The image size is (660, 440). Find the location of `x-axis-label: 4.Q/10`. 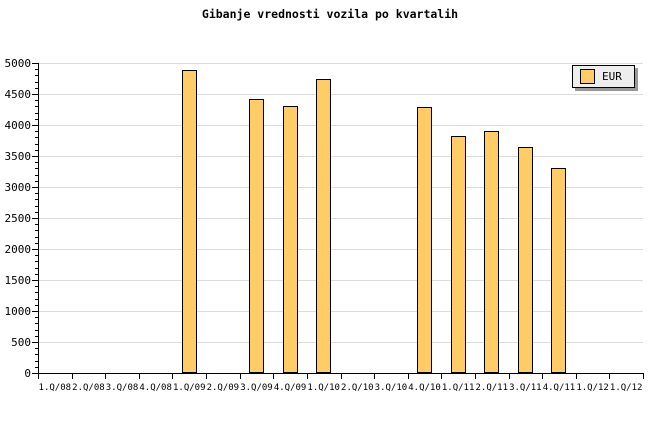

x-axis-label: 4.Q/10 is located at coordinates (424, 388).